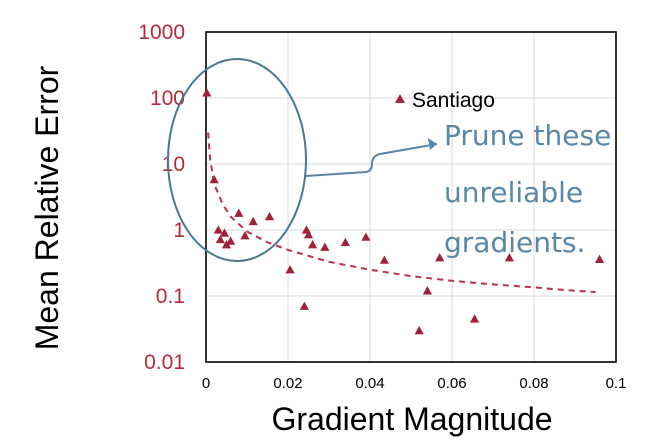 The image size is (664, 444). What do you see at coordinates (161, 197) in the screenshot?
I see `y-tick-labels: 0.01 0.1 1 10 100 1000` at bounding box center [161, 197].